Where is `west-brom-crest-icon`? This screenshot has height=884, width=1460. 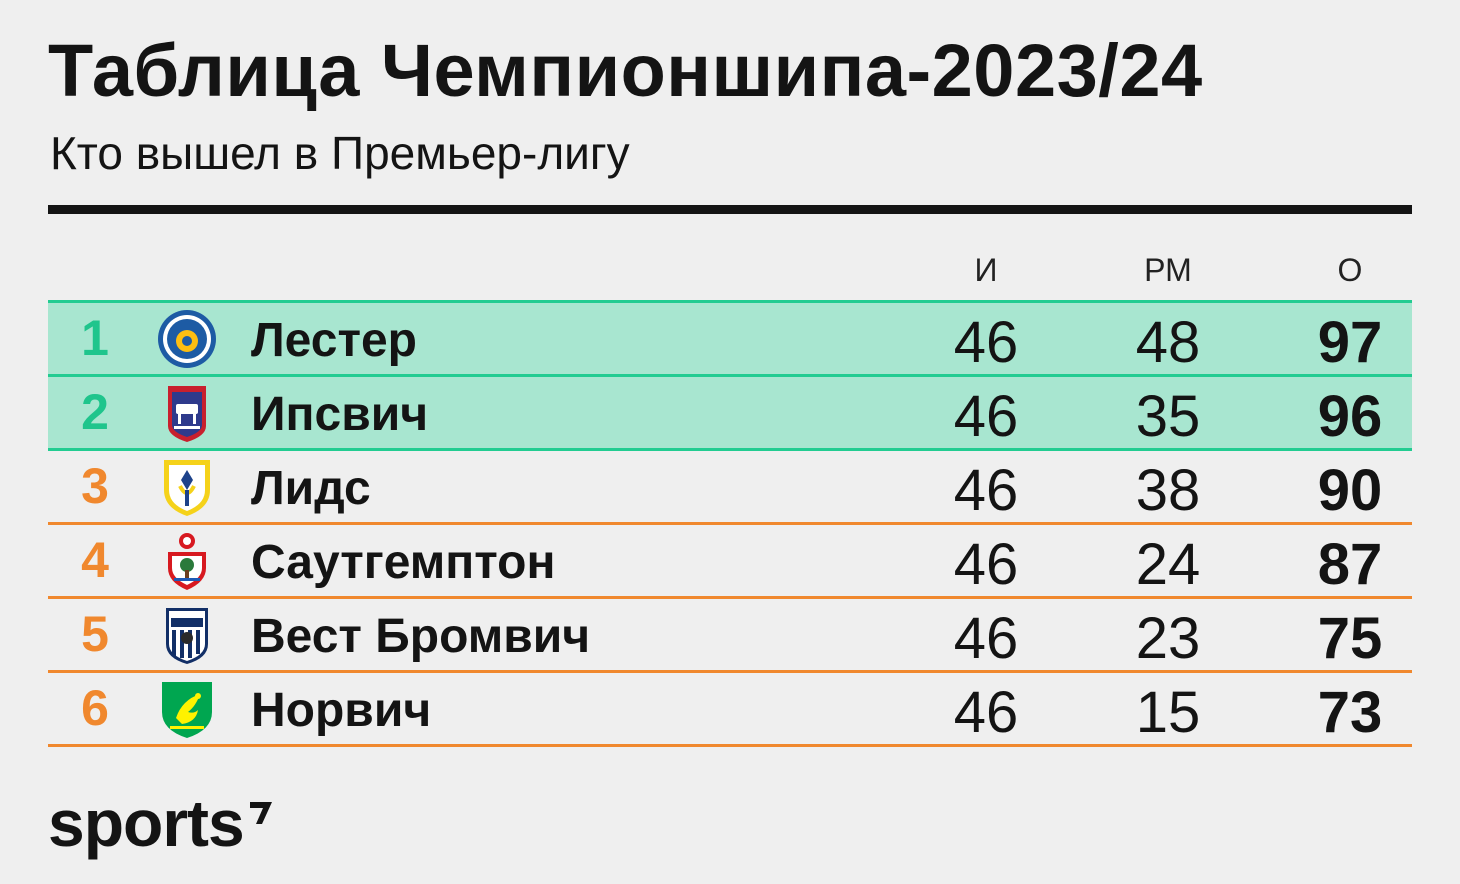 west-brom-crest-icon is located at coordinates (187, 636).